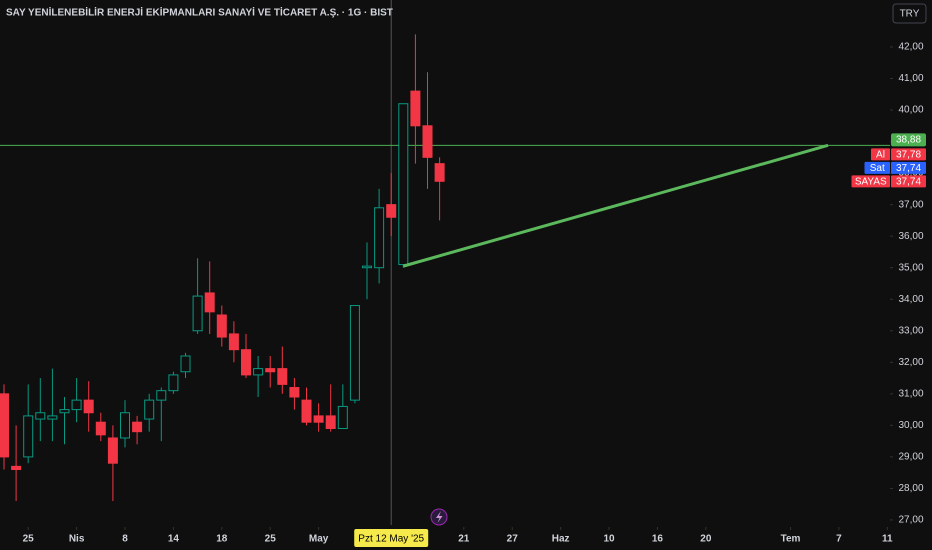  I want to click on y-tick-label: 40,00, so click(910, 110).